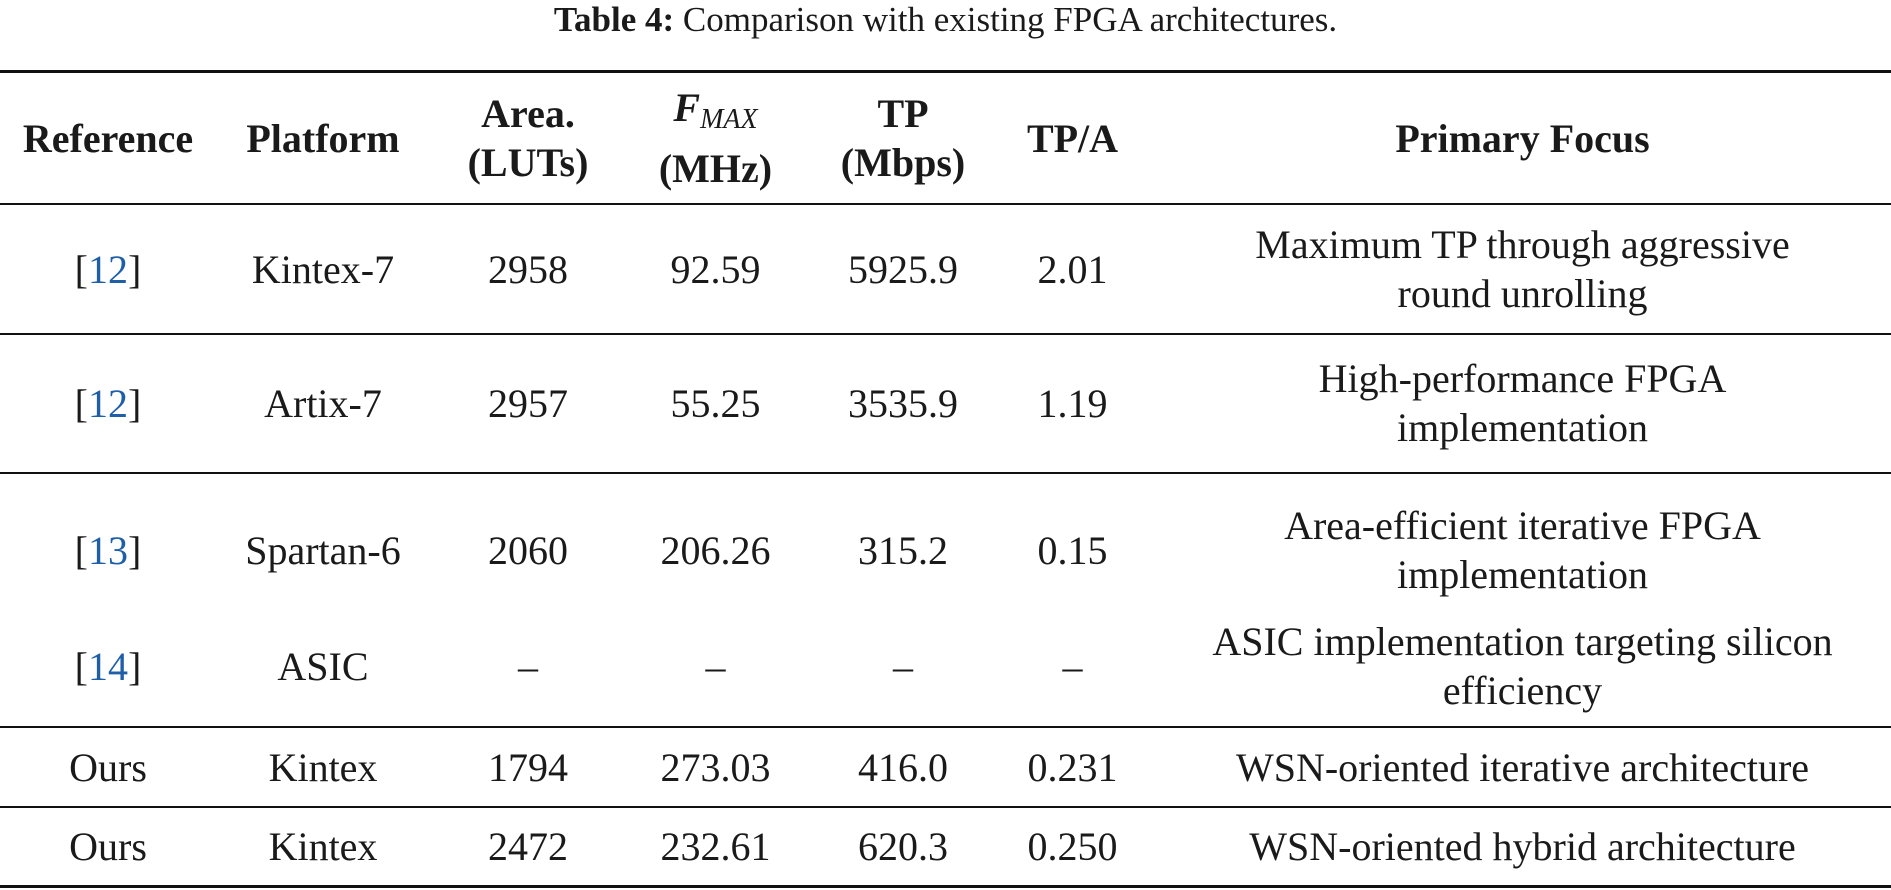 This screenshot has height=890, width=1891. Describe the element at coordinates (528, 162) in the screenshot. I see `header-area-line2: (LUTs)` at that location.